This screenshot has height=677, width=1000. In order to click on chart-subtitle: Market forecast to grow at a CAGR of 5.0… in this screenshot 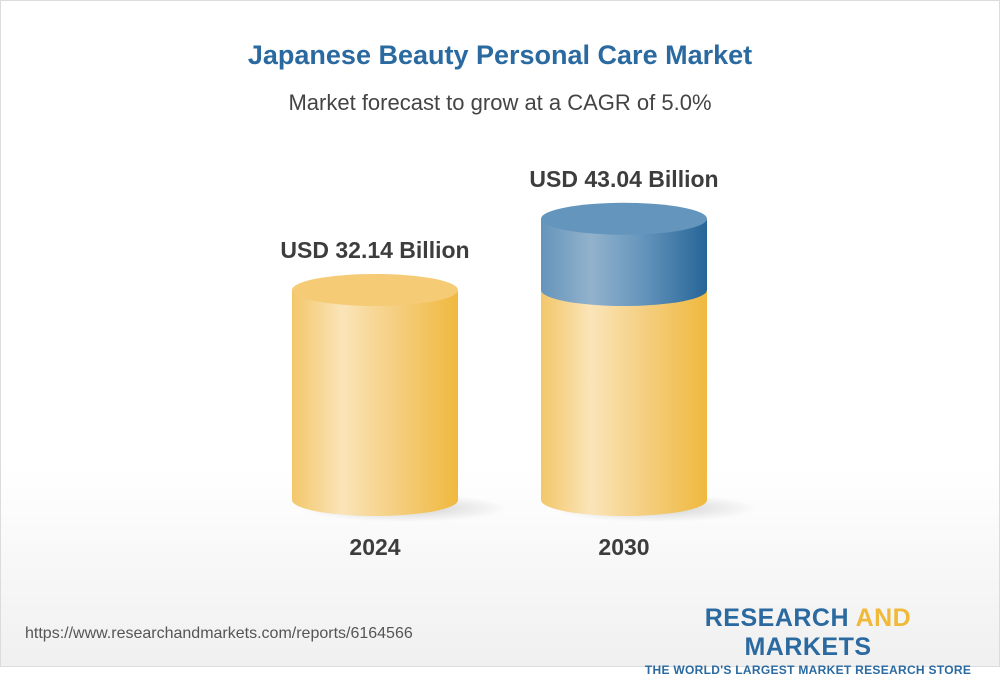, I will do `click(500, 102)`.